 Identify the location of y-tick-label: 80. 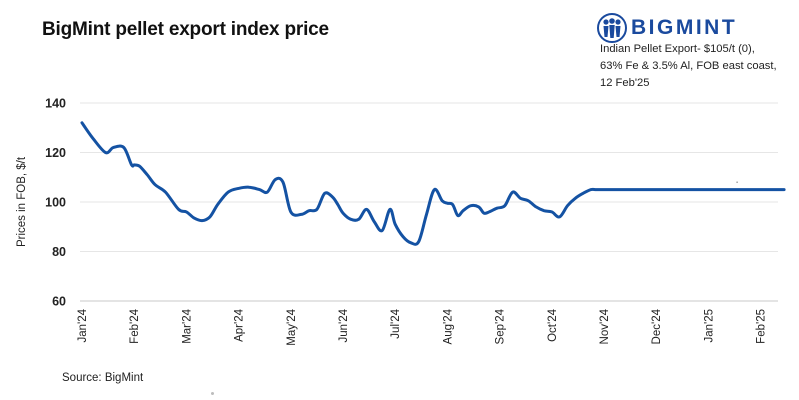
(59, 252).